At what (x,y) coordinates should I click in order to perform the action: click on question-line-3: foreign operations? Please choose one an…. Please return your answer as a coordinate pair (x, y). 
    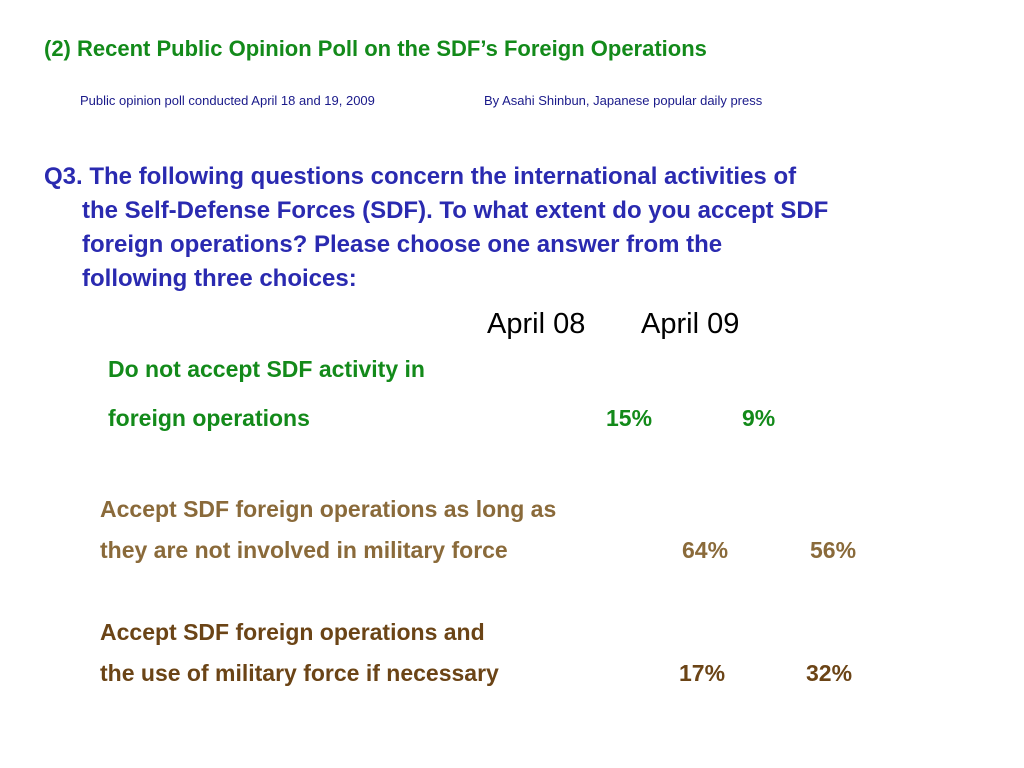
    Looking at the image, I should click on (402, 244).